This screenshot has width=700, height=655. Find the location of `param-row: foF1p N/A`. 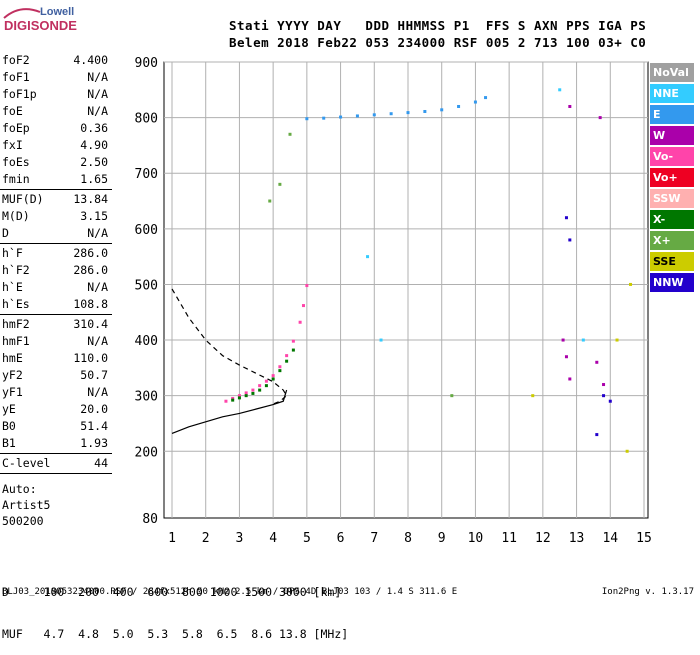

param-row: foF1p N/A is located at coordinates (56, 94).